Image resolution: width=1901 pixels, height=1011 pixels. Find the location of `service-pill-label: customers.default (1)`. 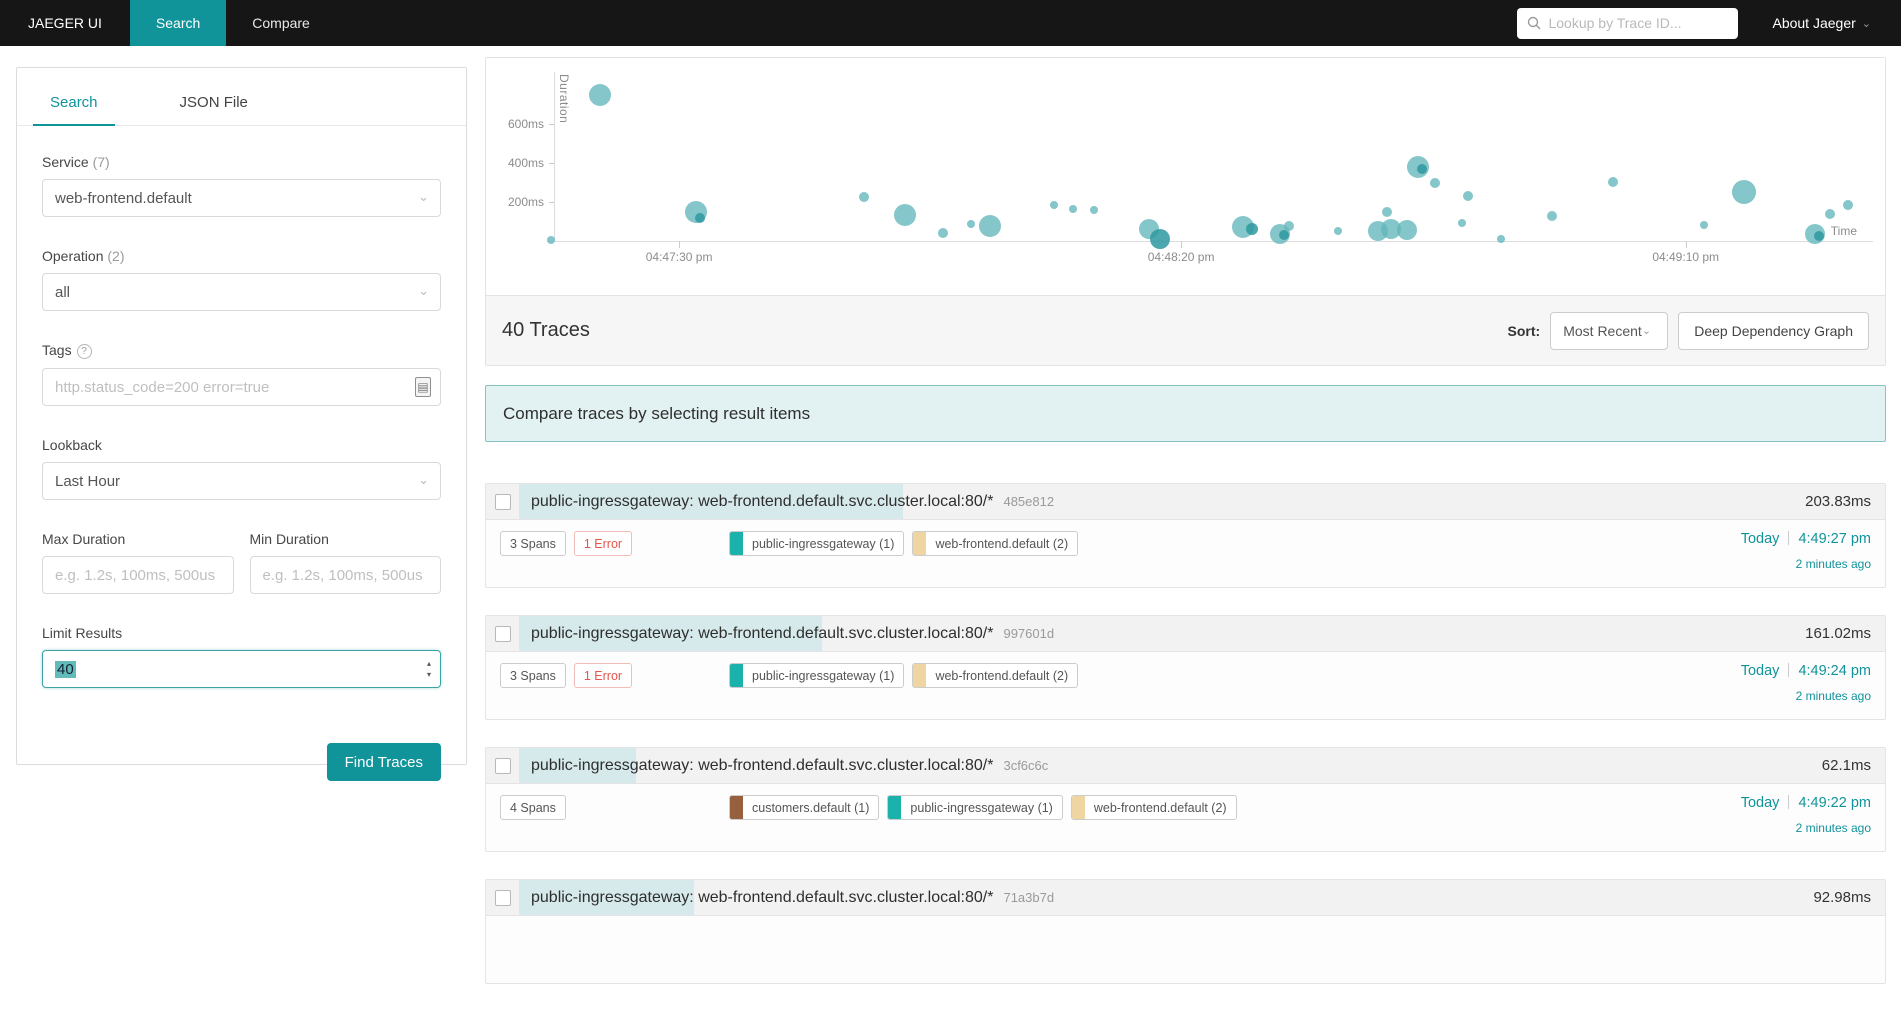

service-pill-label: customers.default (1) is located at coordinates (811, 807).